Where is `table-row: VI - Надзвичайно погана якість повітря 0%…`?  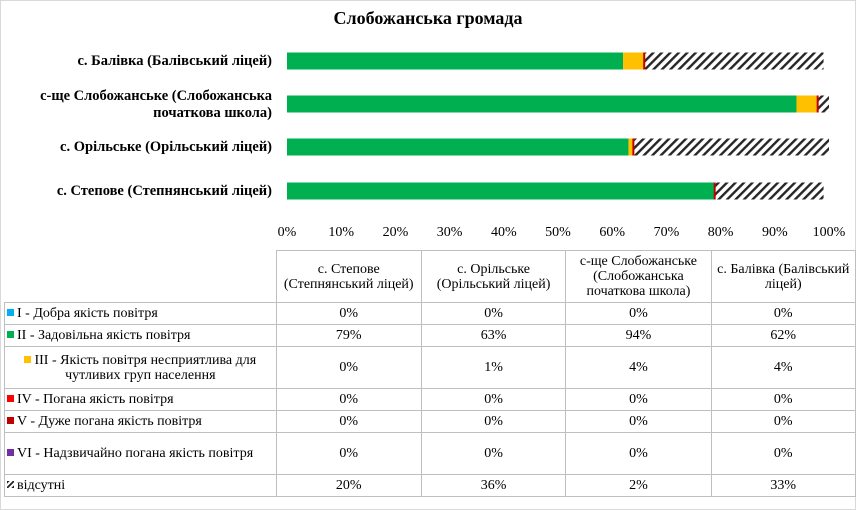
table-row: VI - Надзвичайно погана якість повітря 0%… is located at coordinates (430, 453).